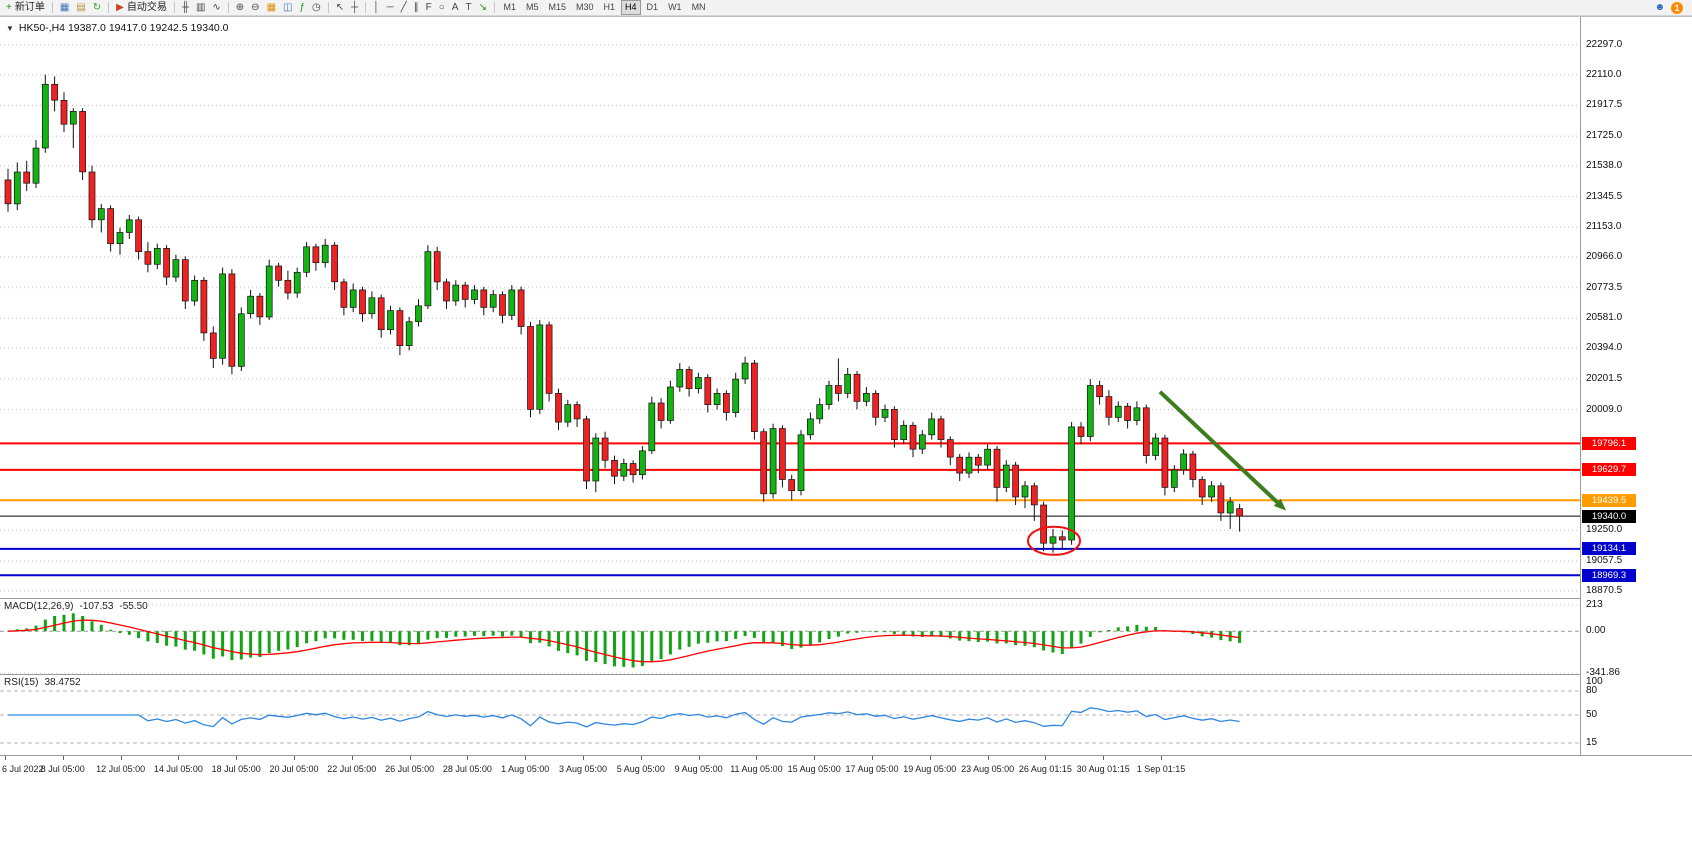  What do you see at coordinates (1604, 105) in the screenshot?
I see `axis-label: 21917.5` at bounding box center [1604, 105].